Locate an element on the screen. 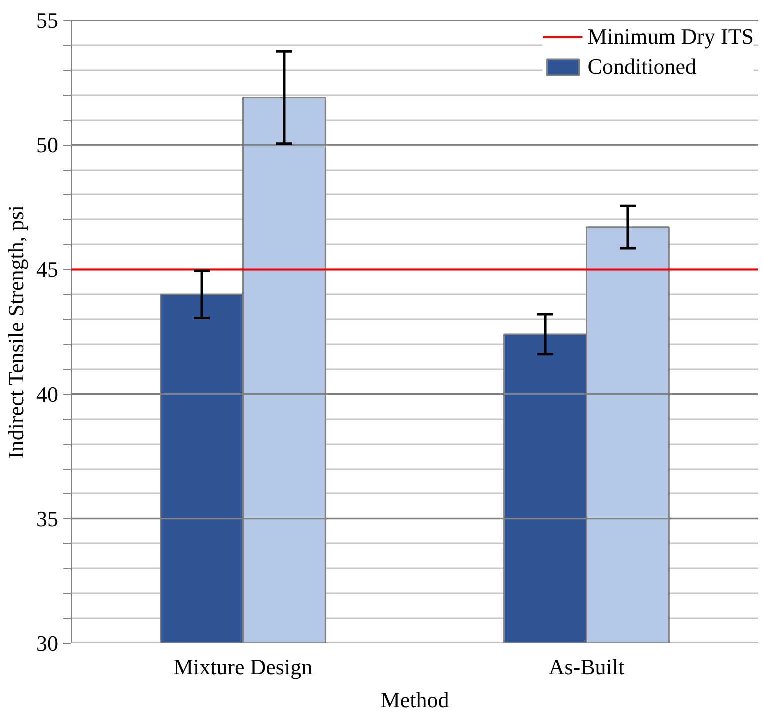 This screenshot has height=715, width=763. x-tick-label: Mixture Design is located at coordinates (243, 667).